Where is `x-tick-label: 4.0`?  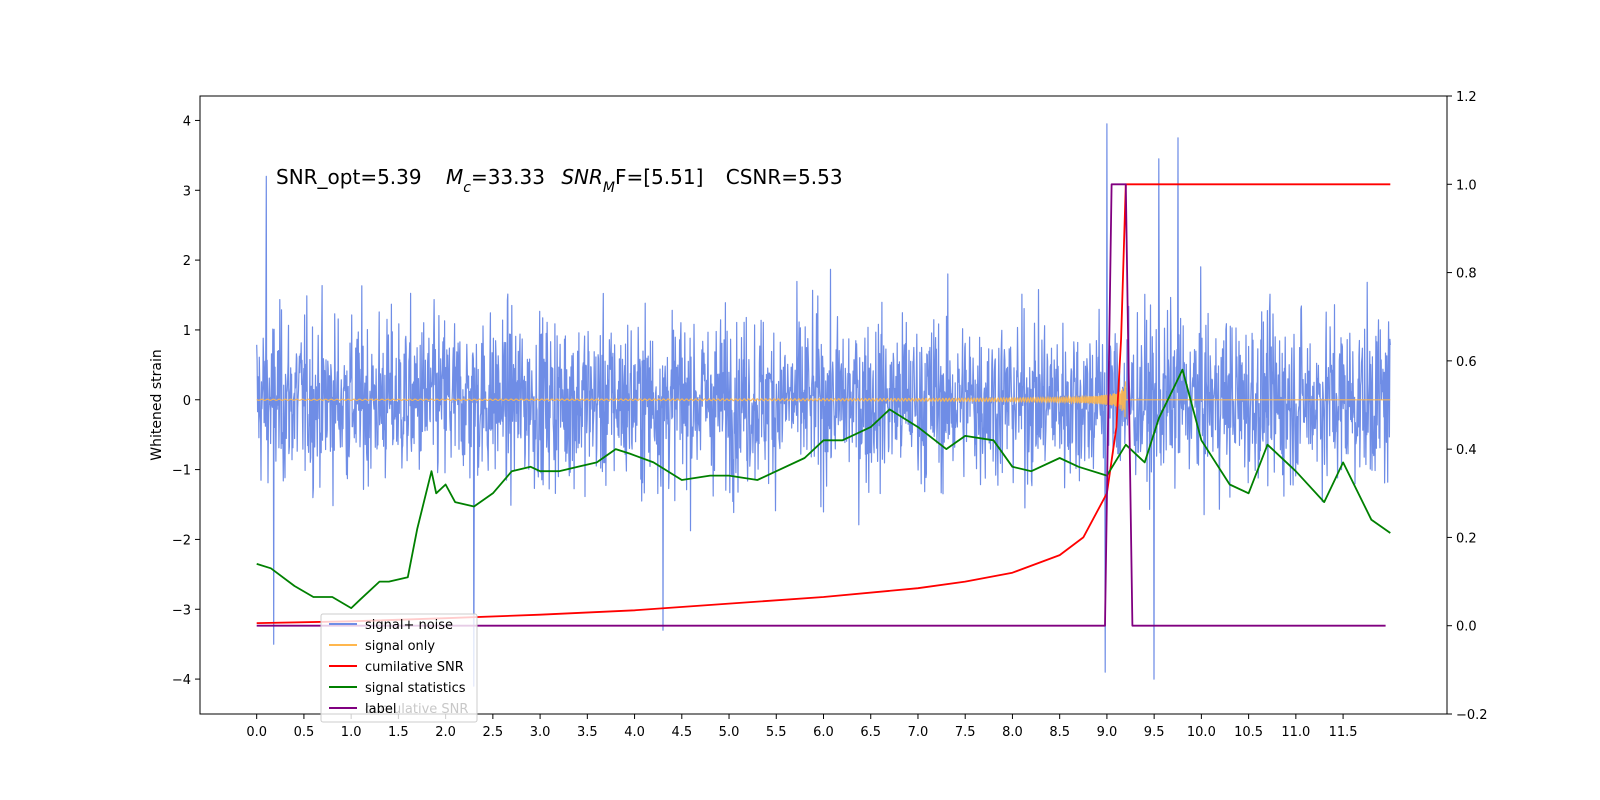
x-tick-label: 4.0 is located at coordinates (634, 732).